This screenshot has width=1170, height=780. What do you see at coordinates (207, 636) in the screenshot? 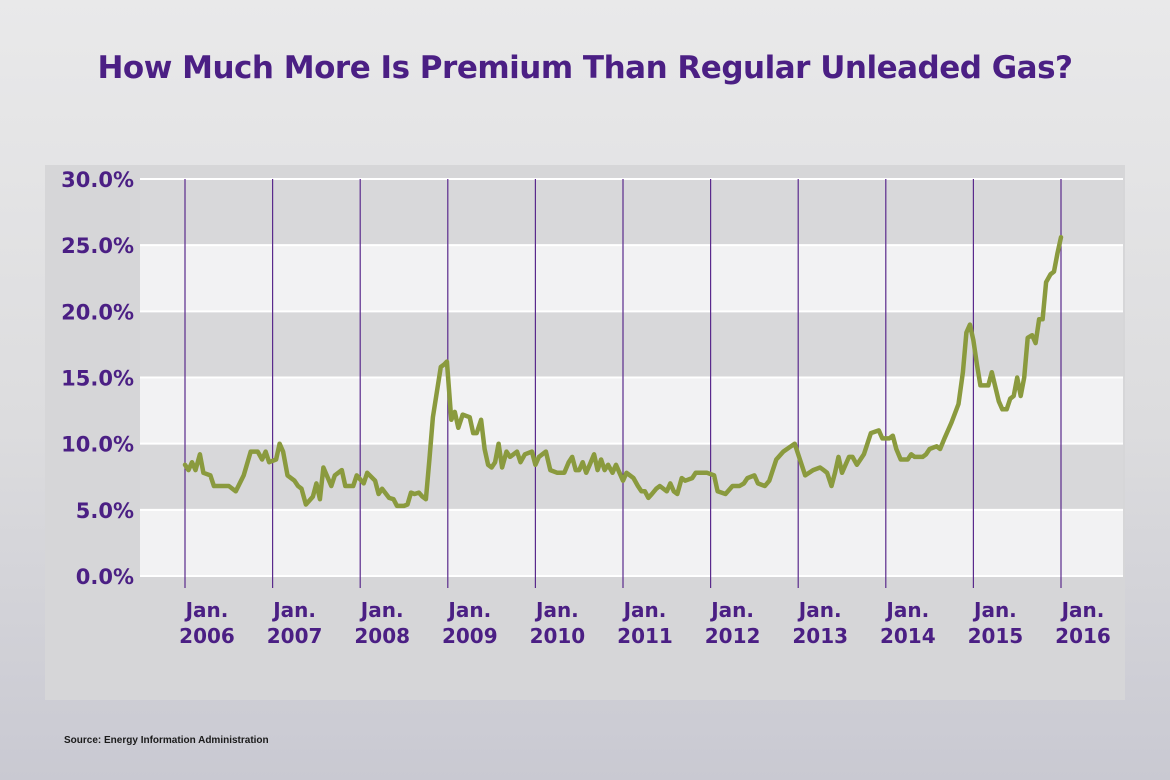
I see `x-tick-label: 2006` at bounding box center [207, 636].